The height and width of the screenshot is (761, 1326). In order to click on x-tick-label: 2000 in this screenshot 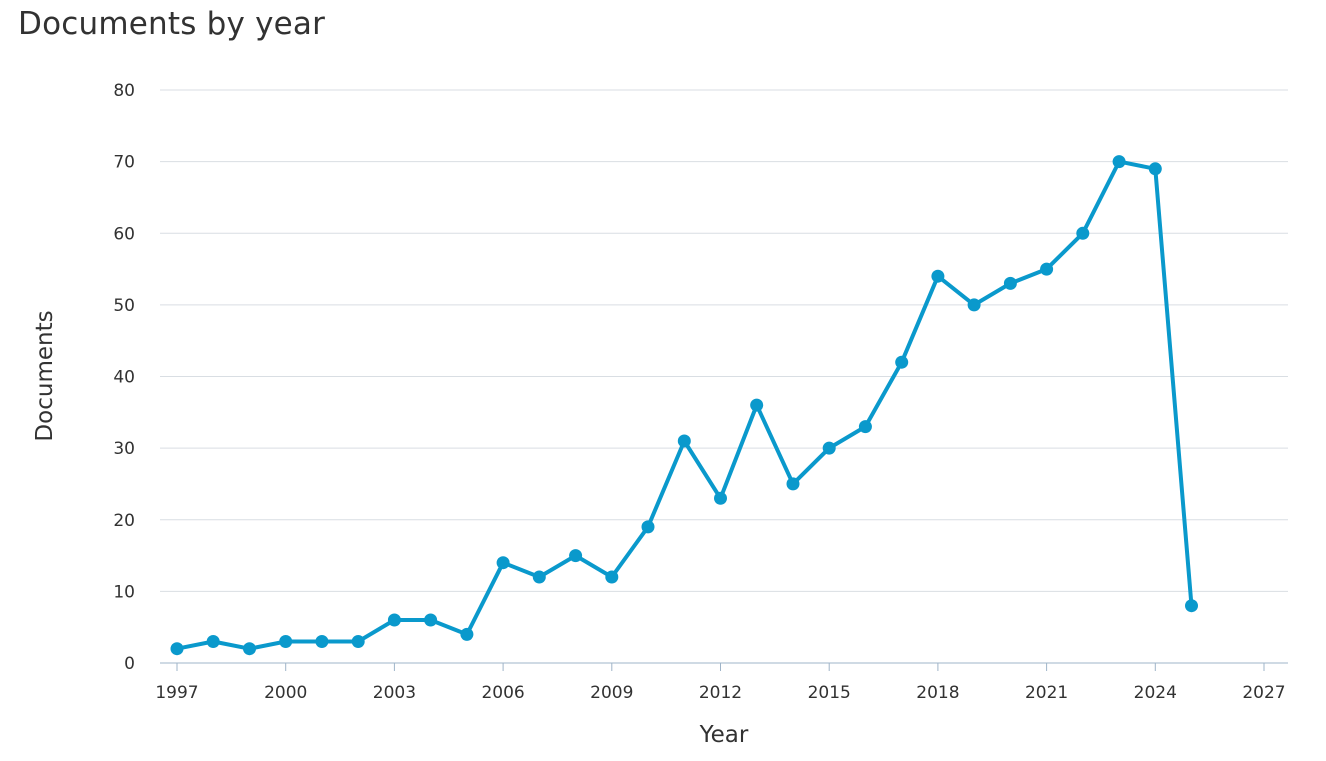, I will do `click(285, 693)`.